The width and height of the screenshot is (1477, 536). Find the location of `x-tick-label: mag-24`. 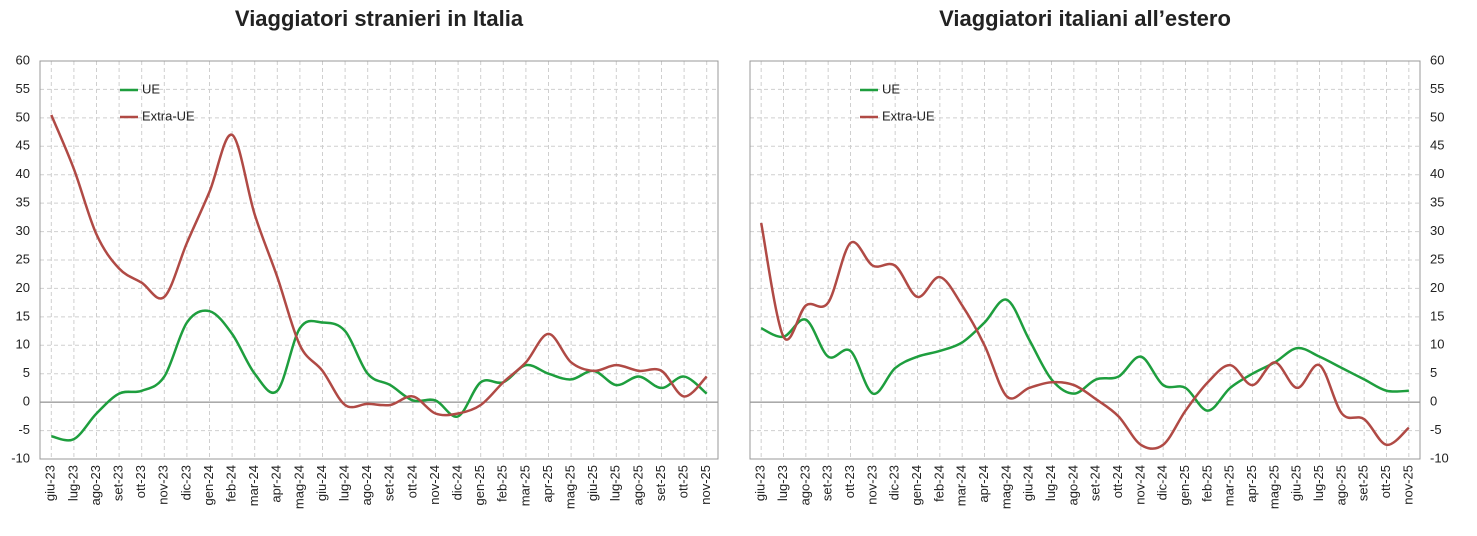

x-tick-label: mag-24 is located at coordinates (1005, 487).